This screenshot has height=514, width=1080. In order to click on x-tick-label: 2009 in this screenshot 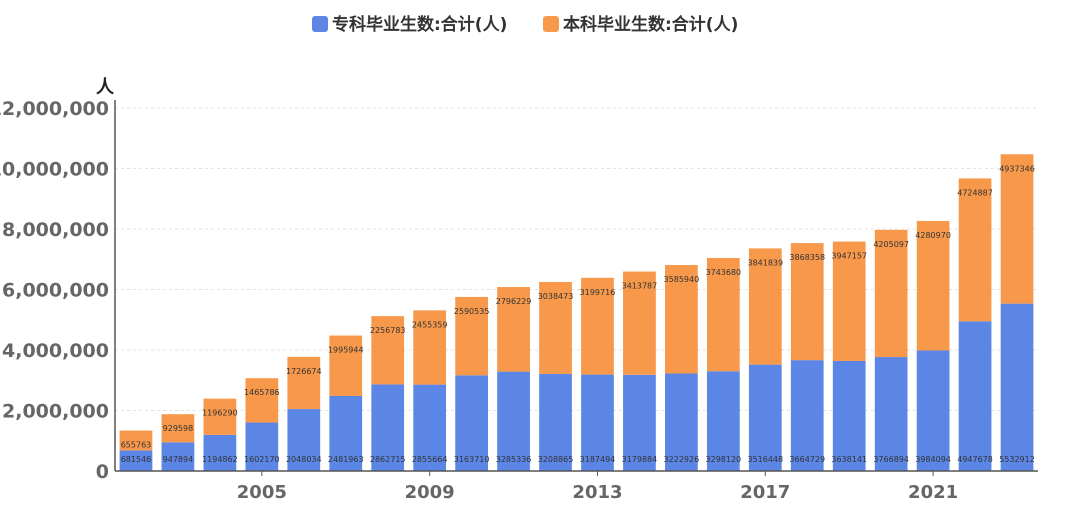, I will do `click(430, 492)`.